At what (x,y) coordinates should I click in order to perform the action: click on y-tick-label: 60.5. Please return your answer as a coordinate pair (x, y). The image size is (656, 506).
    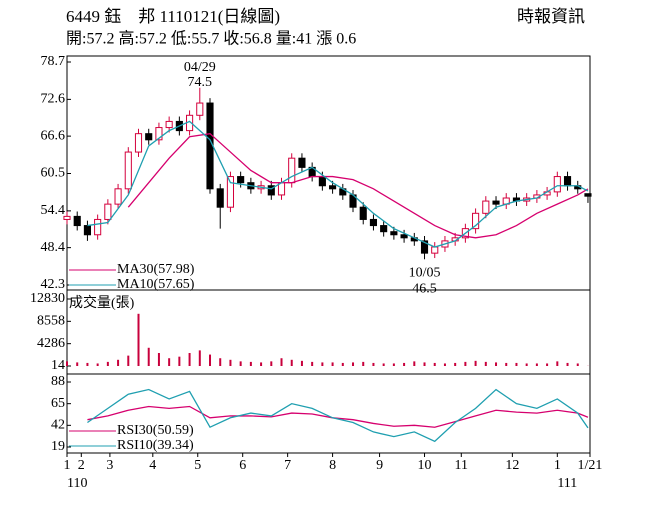
    Looking at the image, I should click on (53, 173).